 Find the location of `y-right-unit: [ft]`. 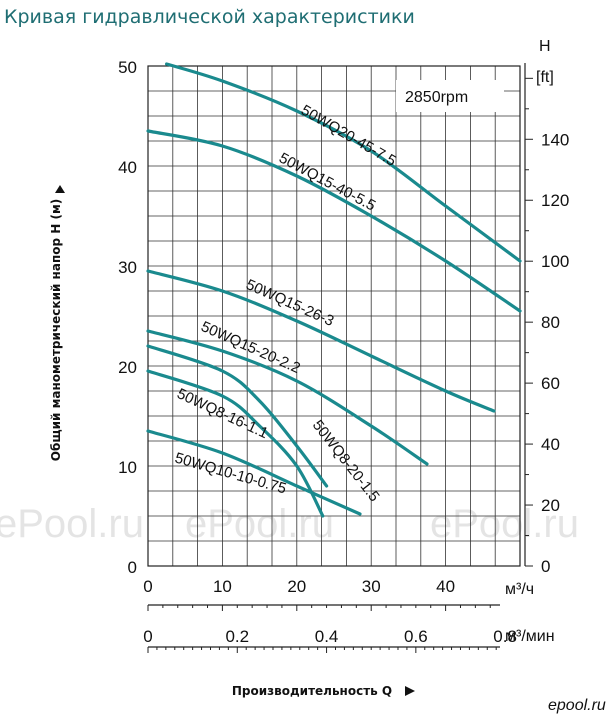

y-right-unit: [ft] is located at coordinates (545, 77).